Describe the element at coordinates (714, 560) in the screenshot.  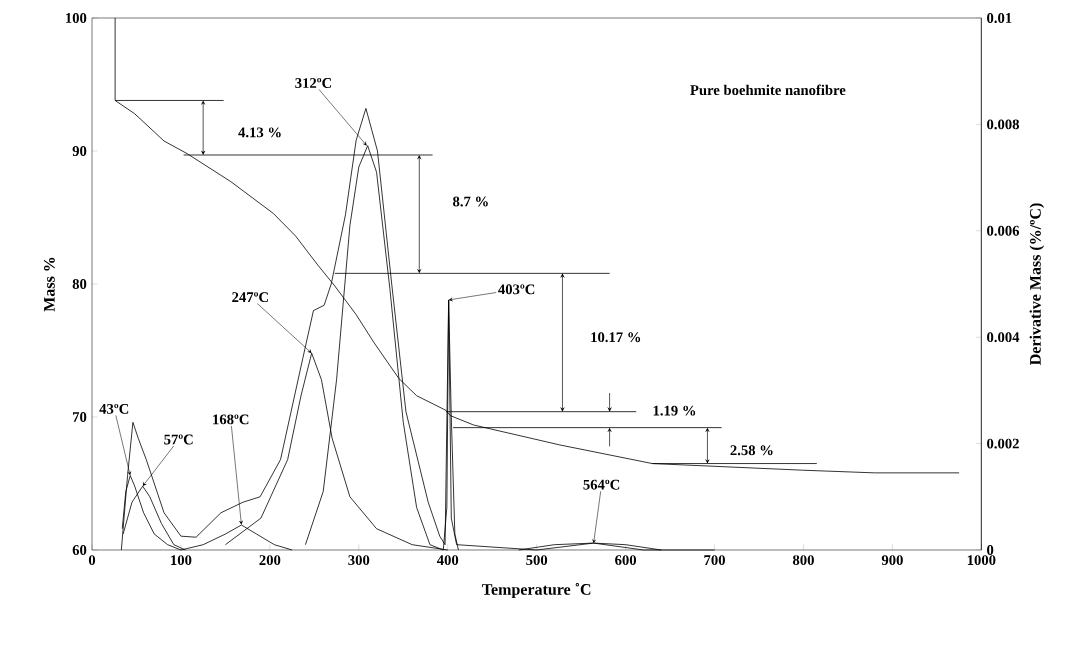
I see `x-tick-label: 700` at that location.